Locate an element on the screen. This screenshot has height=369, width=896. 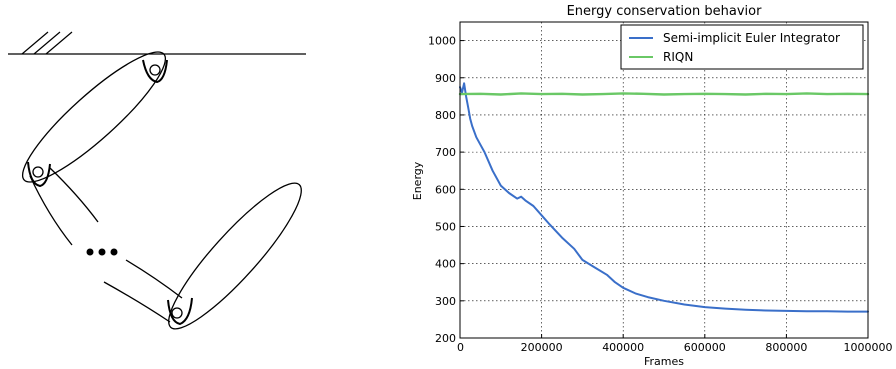
x-tick-label: 400000 is located at coordinates (623, 347).